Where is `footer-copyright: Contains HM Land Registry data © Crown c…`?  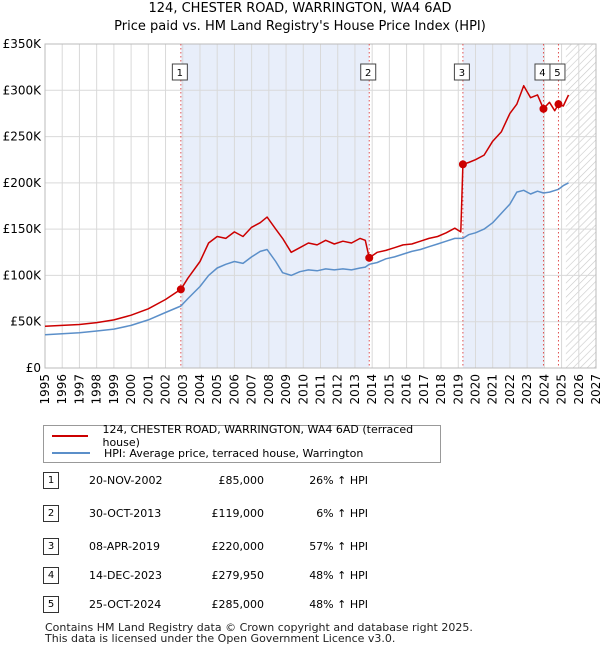 footer-copyright: Contains HM Land Registry data © Crown c… is located at coordinates (259, 627).